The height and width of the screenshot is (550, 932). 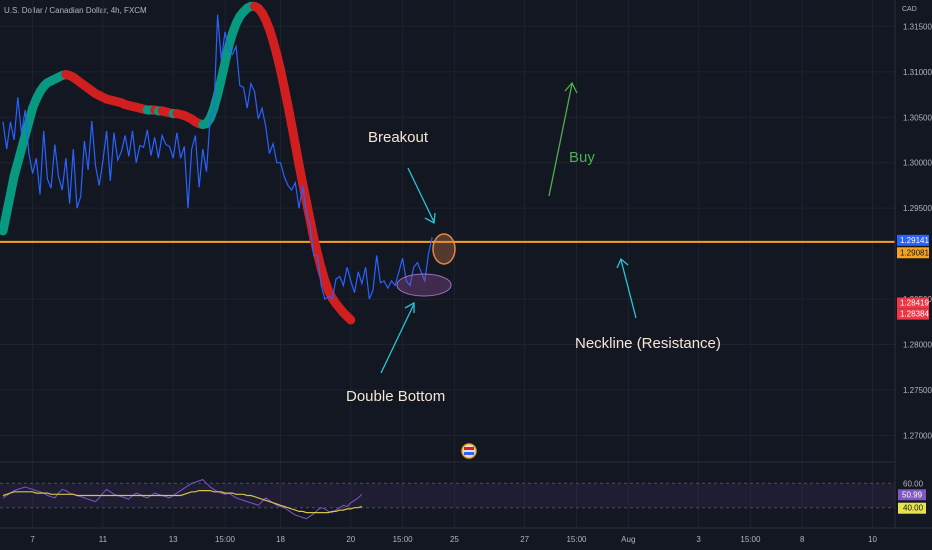 What do you see at coordinates (524, 539) in the screenshot?
I see `x-tick-label: 27` at bounding box center [524, 539].